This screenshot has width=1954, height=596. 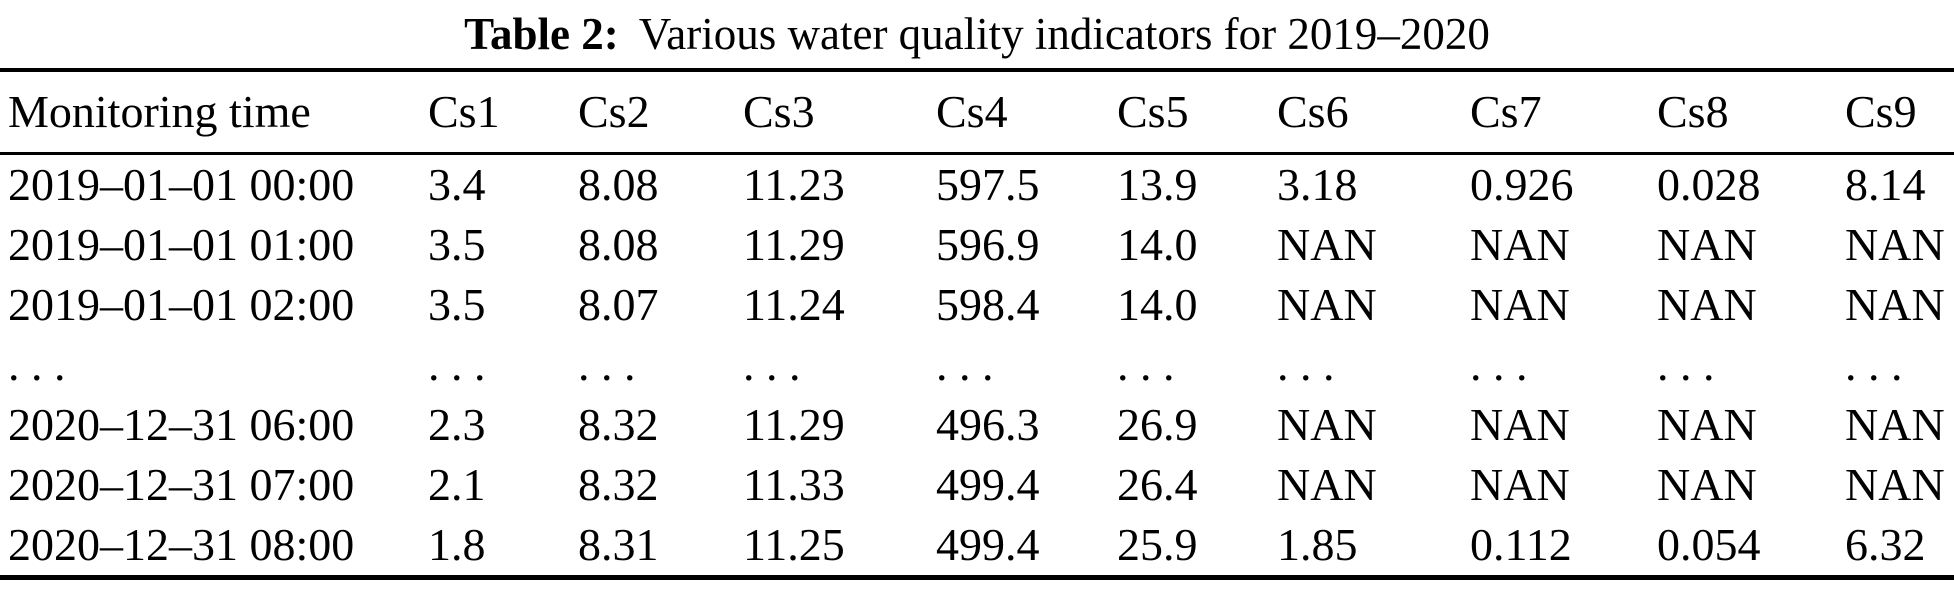 What do you see at coordinates (1365, 112) in the screenshot?
I see `column-header-cs6: Cs6` at bounding box center [1365, 112].